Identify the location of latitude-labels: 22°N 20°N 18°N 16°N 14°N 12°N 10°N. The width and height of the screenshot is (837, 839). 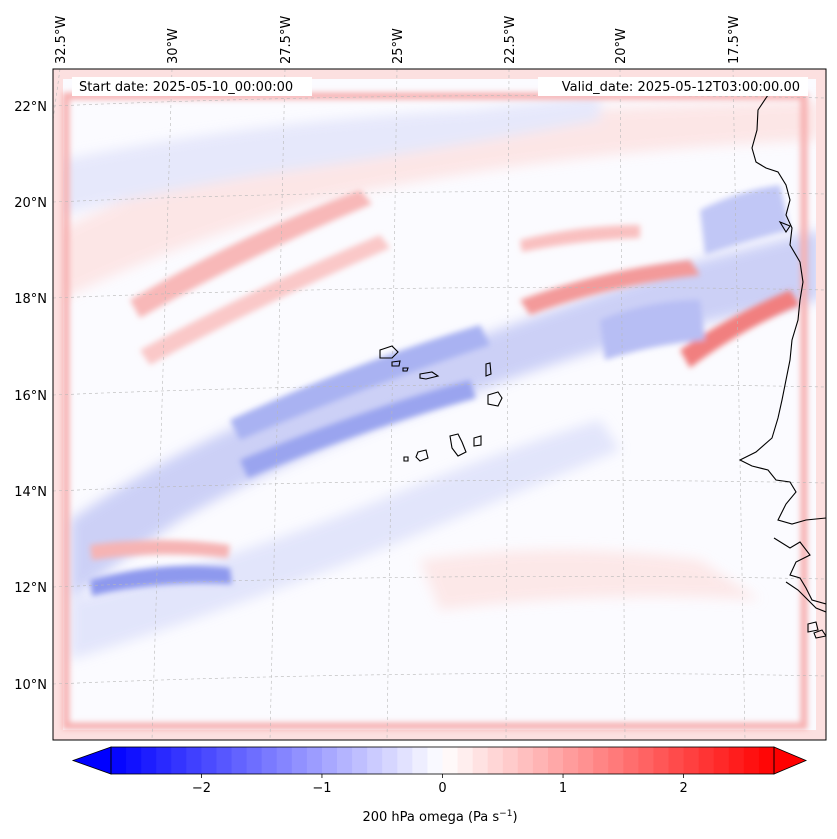
(30, 396).